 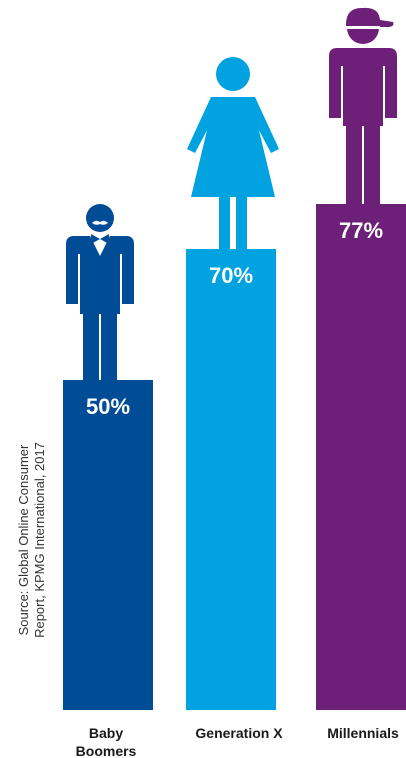 I want to click on man-with-mustache-bowtie-icon, so click(x=100, y=292).